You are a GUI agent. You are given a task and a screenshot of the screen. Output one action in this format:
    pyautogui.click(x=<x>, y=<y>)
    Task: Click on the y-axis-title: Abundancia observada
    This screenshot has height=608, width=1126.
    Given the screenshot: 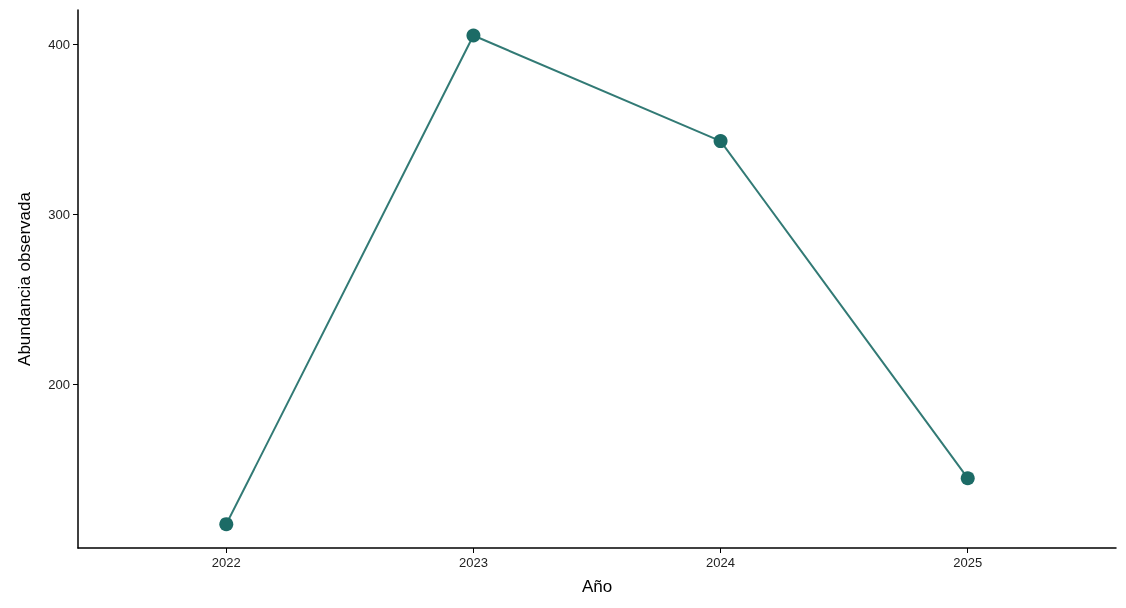 What is the action you would take?
    pyautogui.click(x=24, y=278)
    